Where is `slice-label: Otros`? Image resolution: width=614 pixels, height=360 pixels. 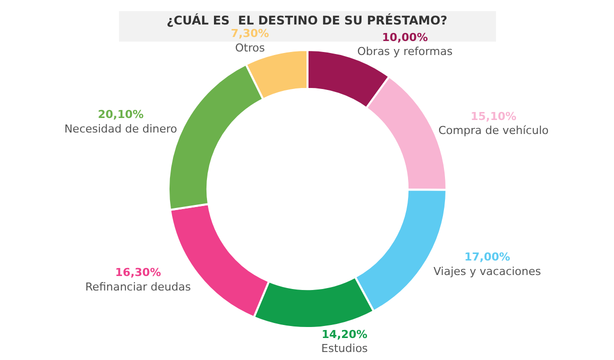 slice-label: Otros is located at coordinates (250, 47).